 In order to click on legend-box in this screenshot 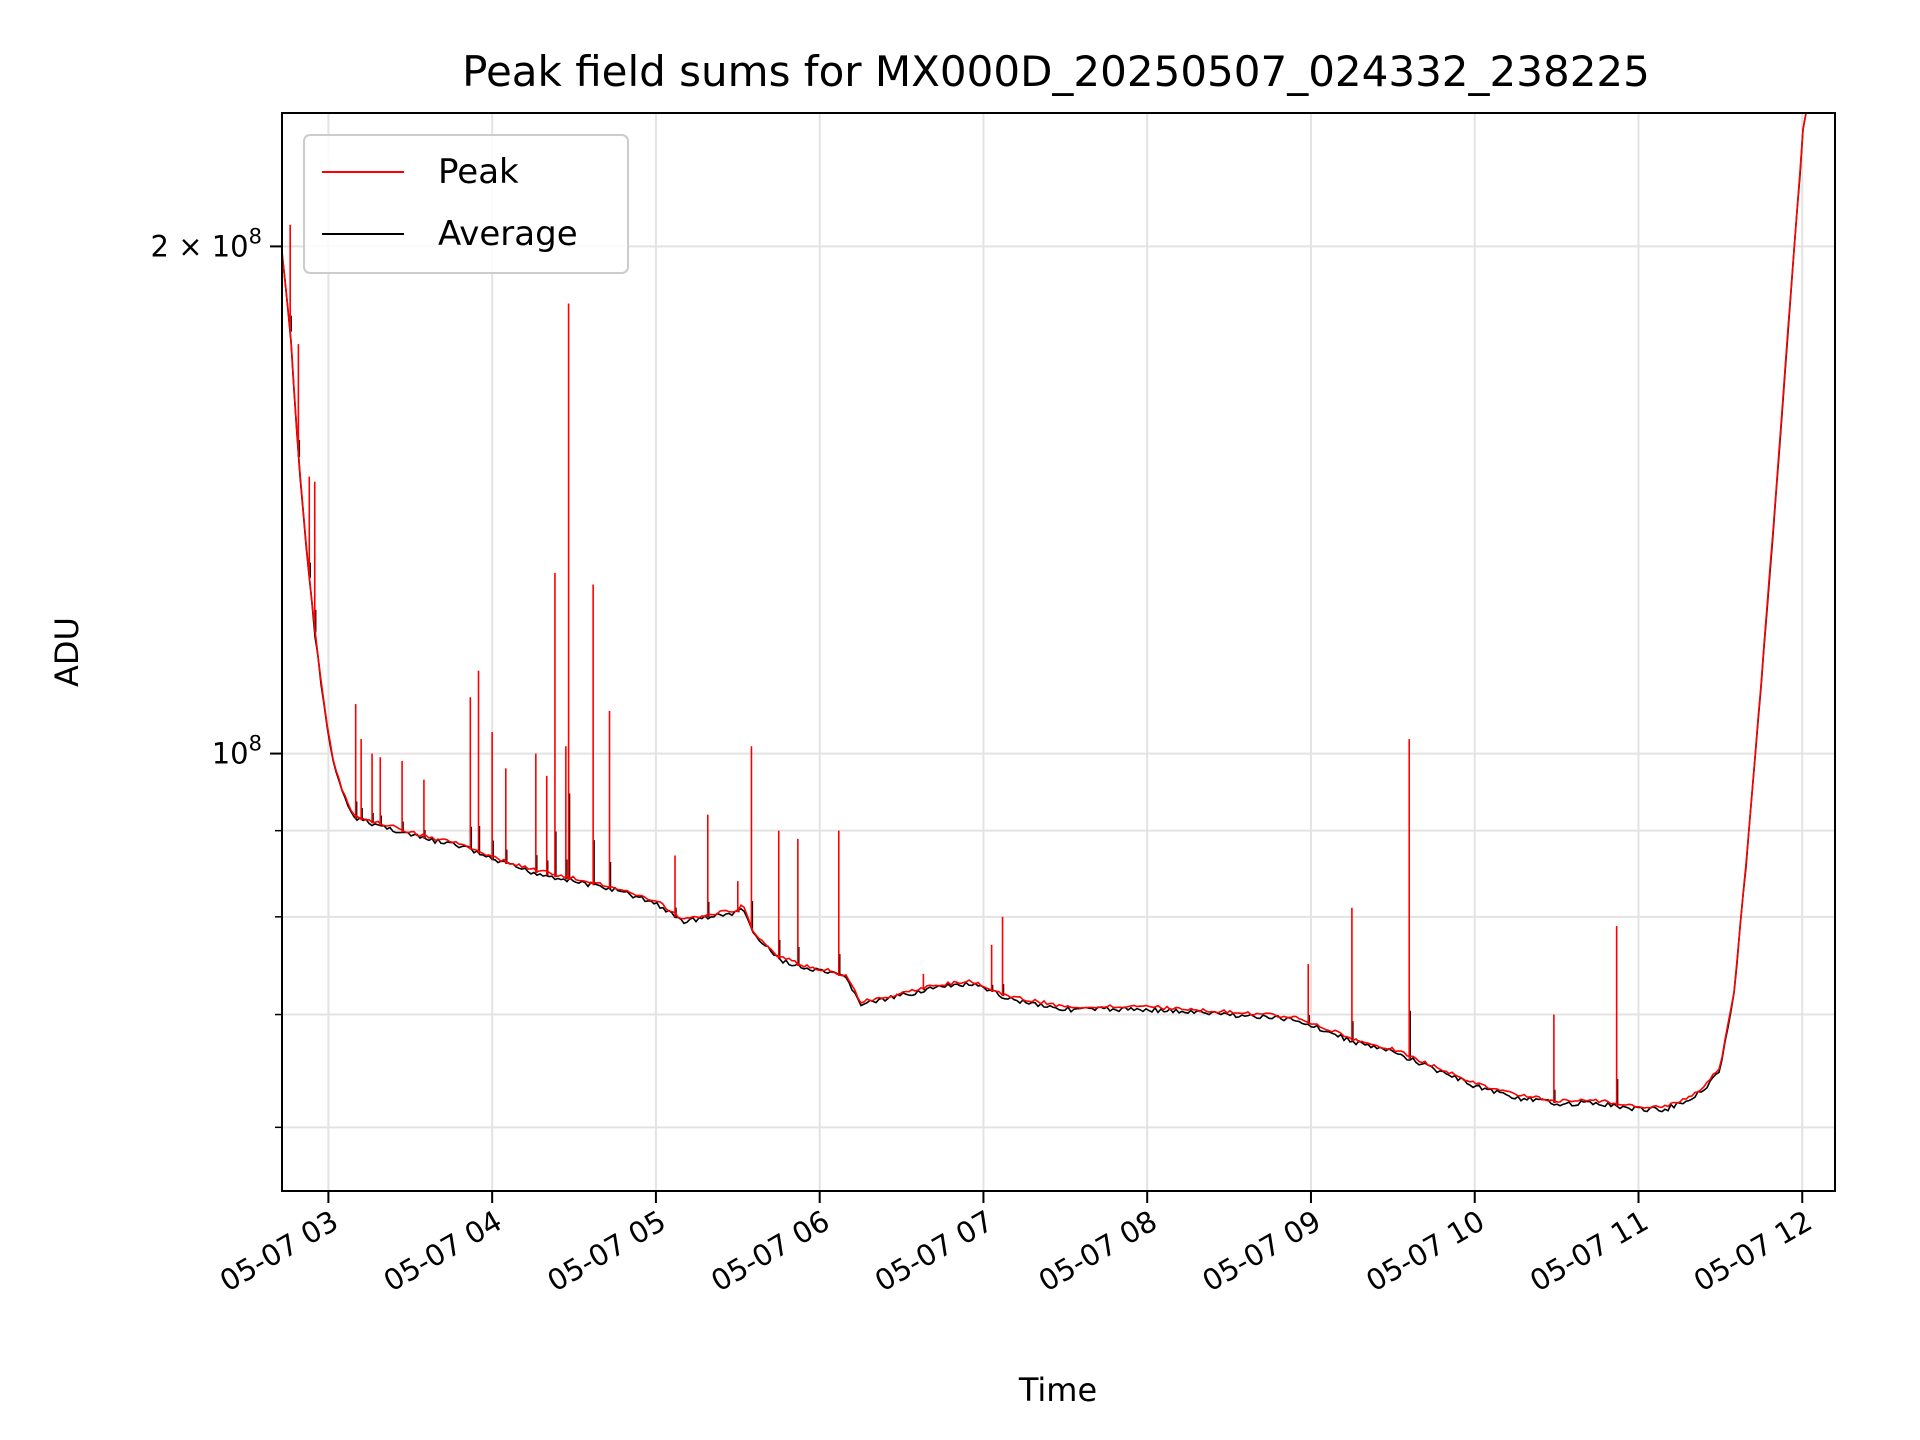, I will do `click(466, 204)`.